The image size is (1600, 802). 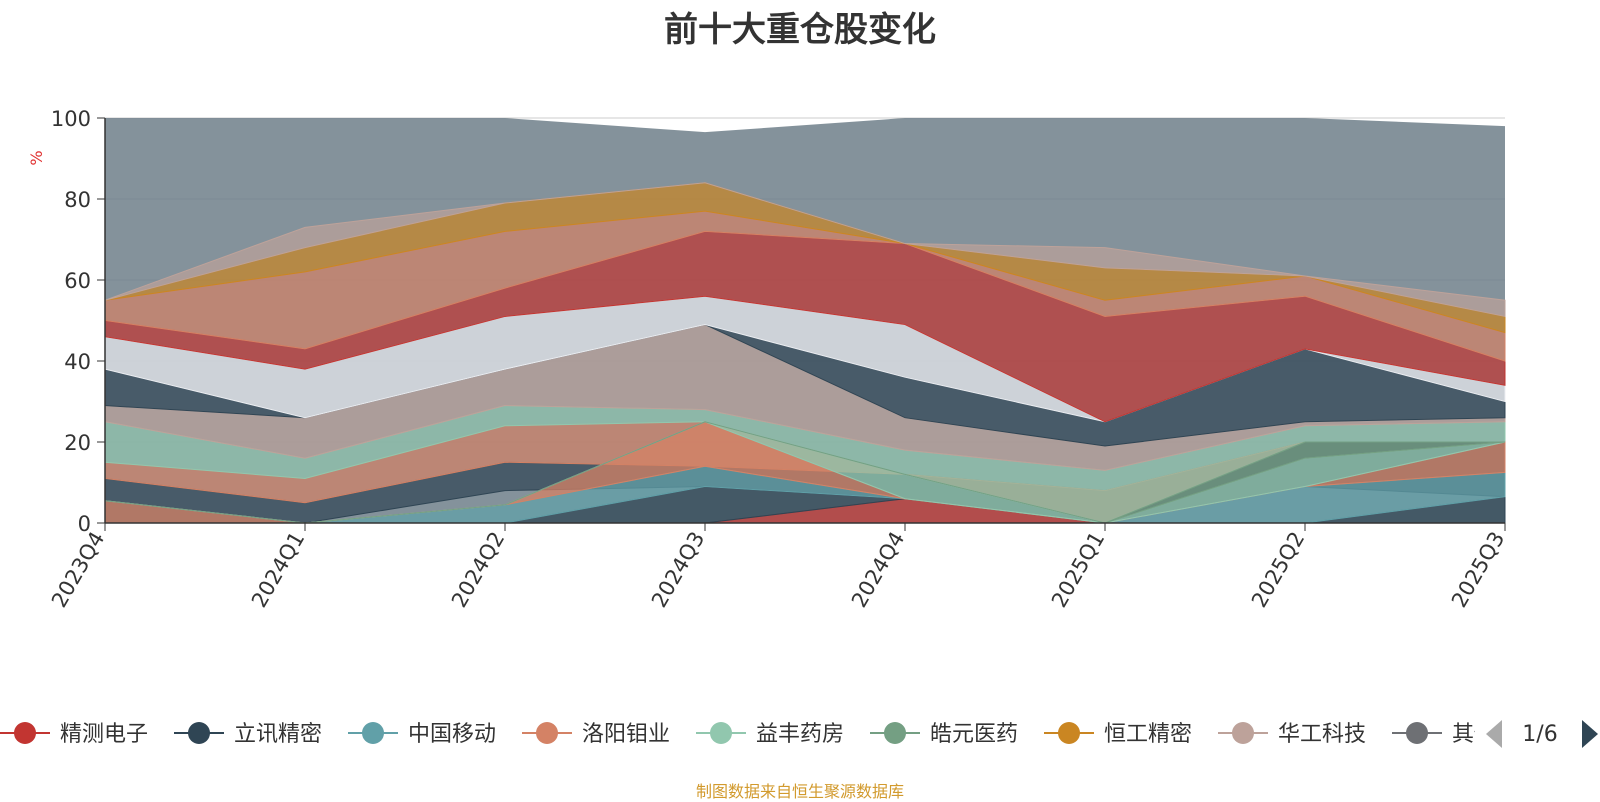 I want to click on legend-label: 中国移动, so click(x=452, y=734).